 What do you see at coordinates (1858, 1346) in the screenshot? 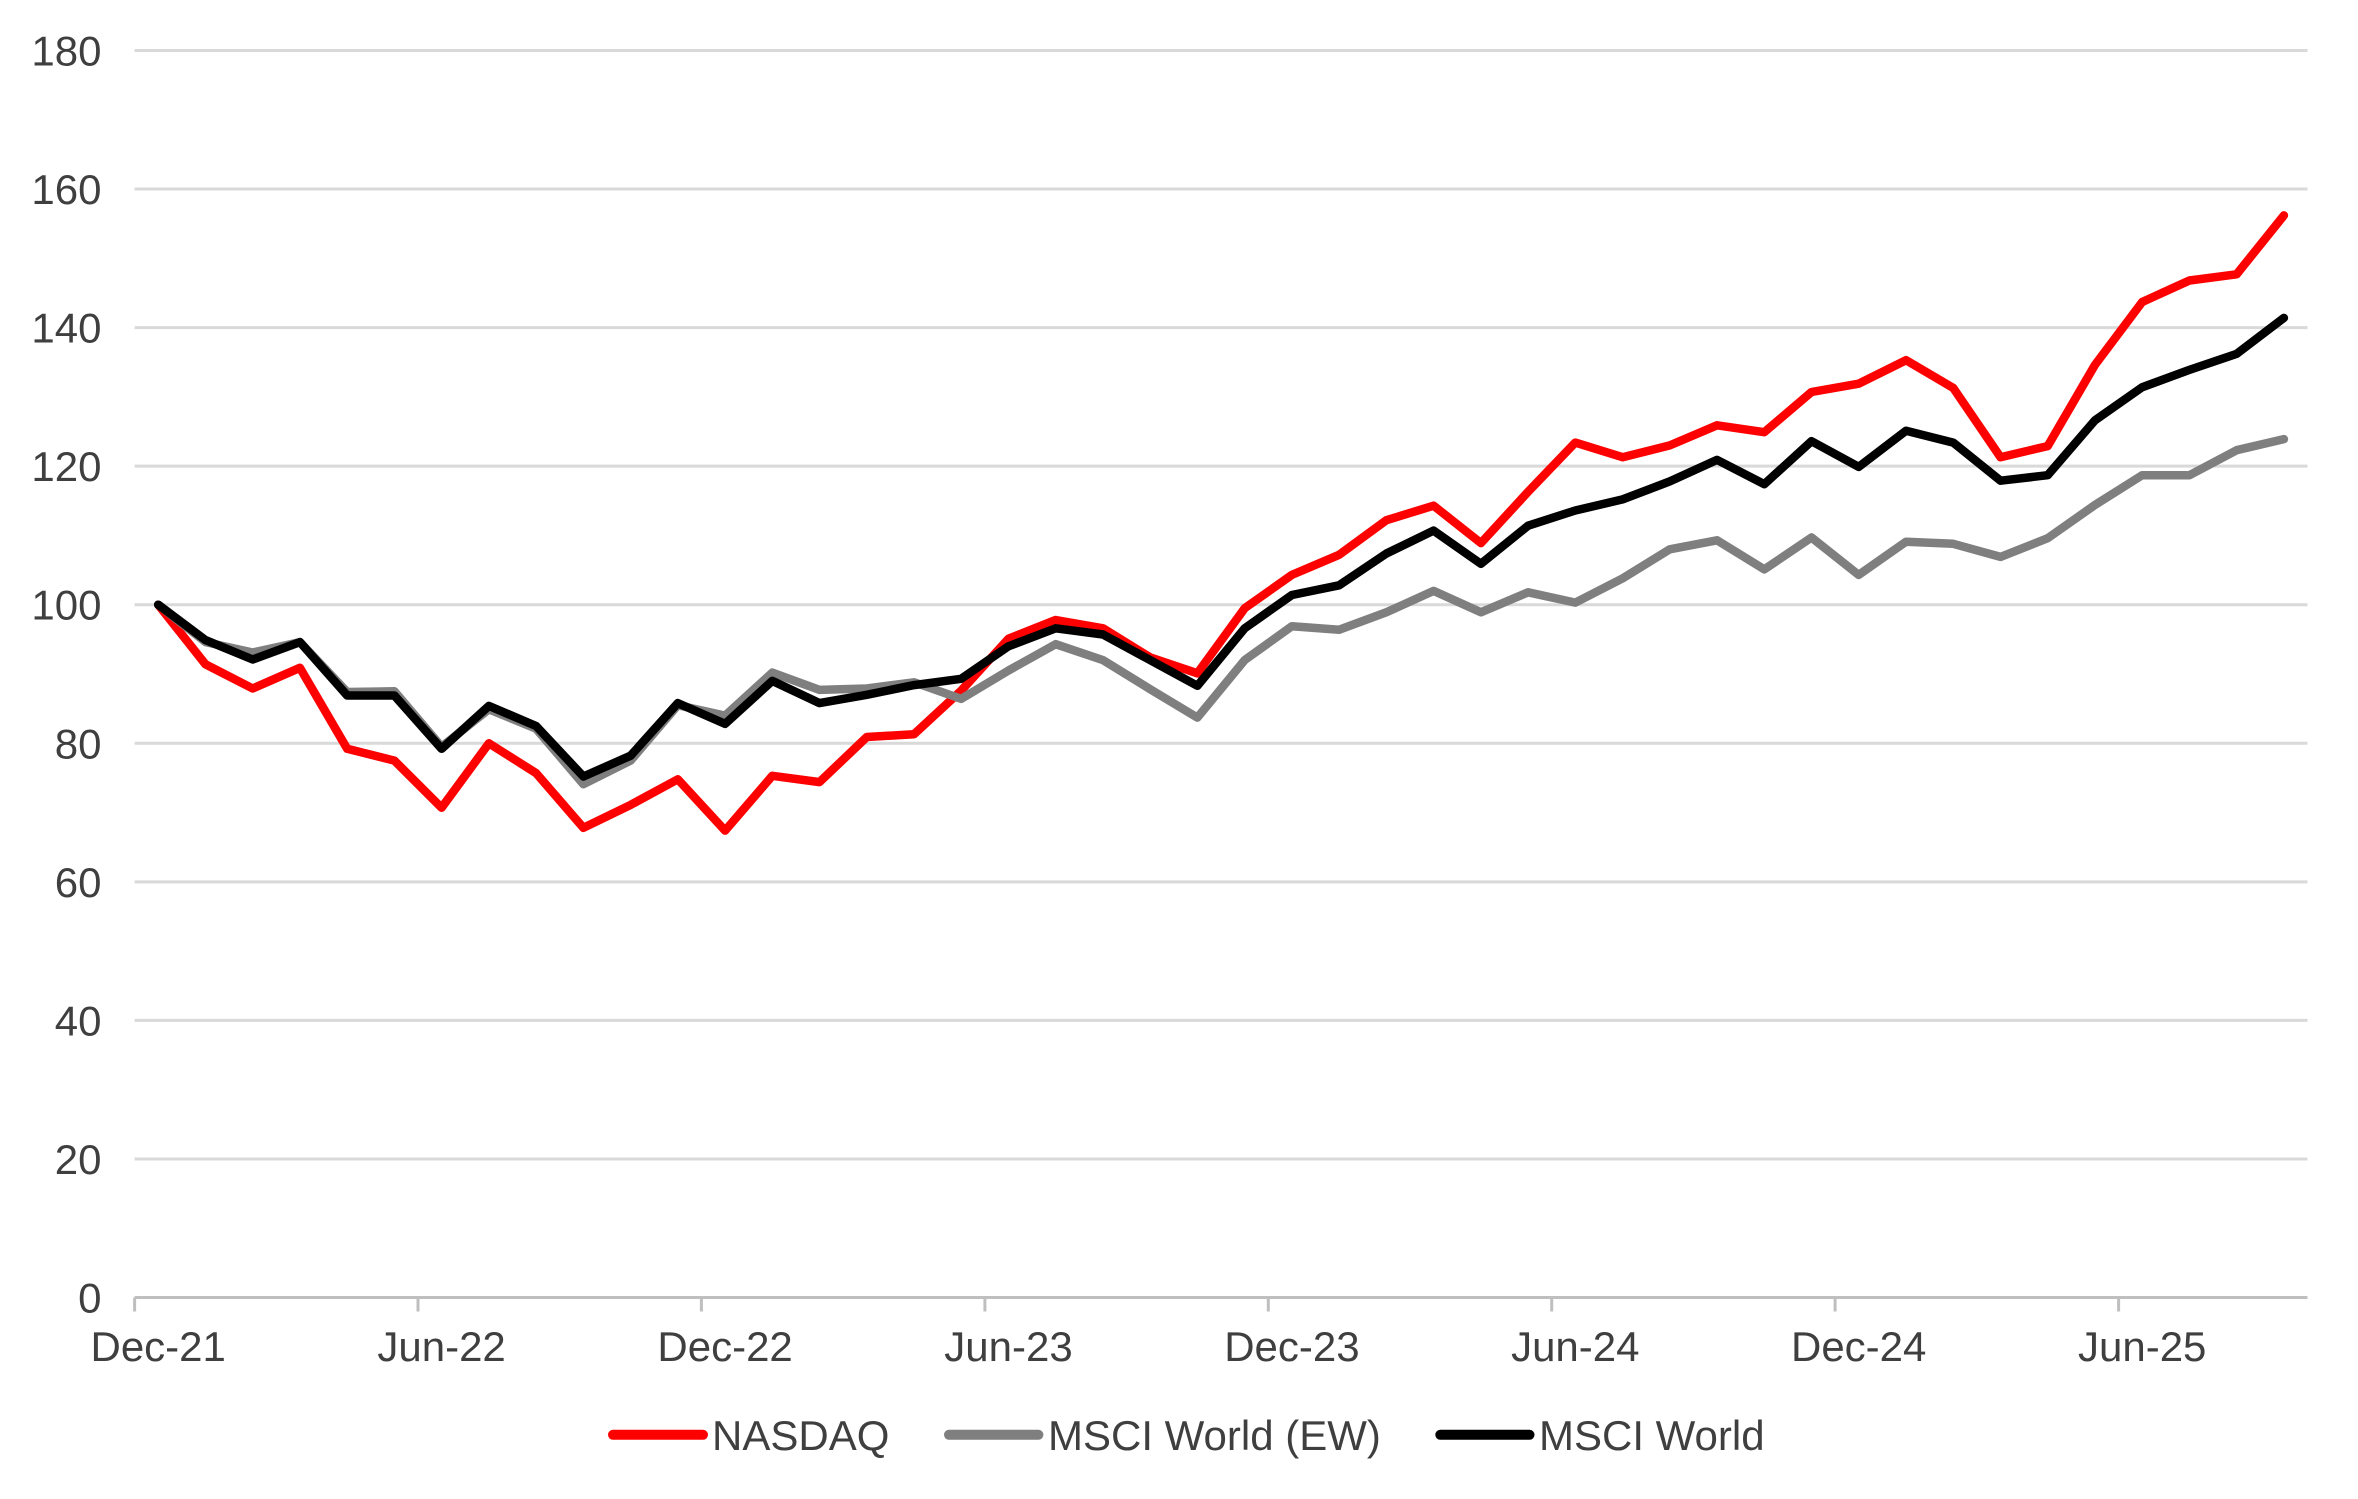
I see `svg-text: Dec-24` at bounding box center [1858, 1346].